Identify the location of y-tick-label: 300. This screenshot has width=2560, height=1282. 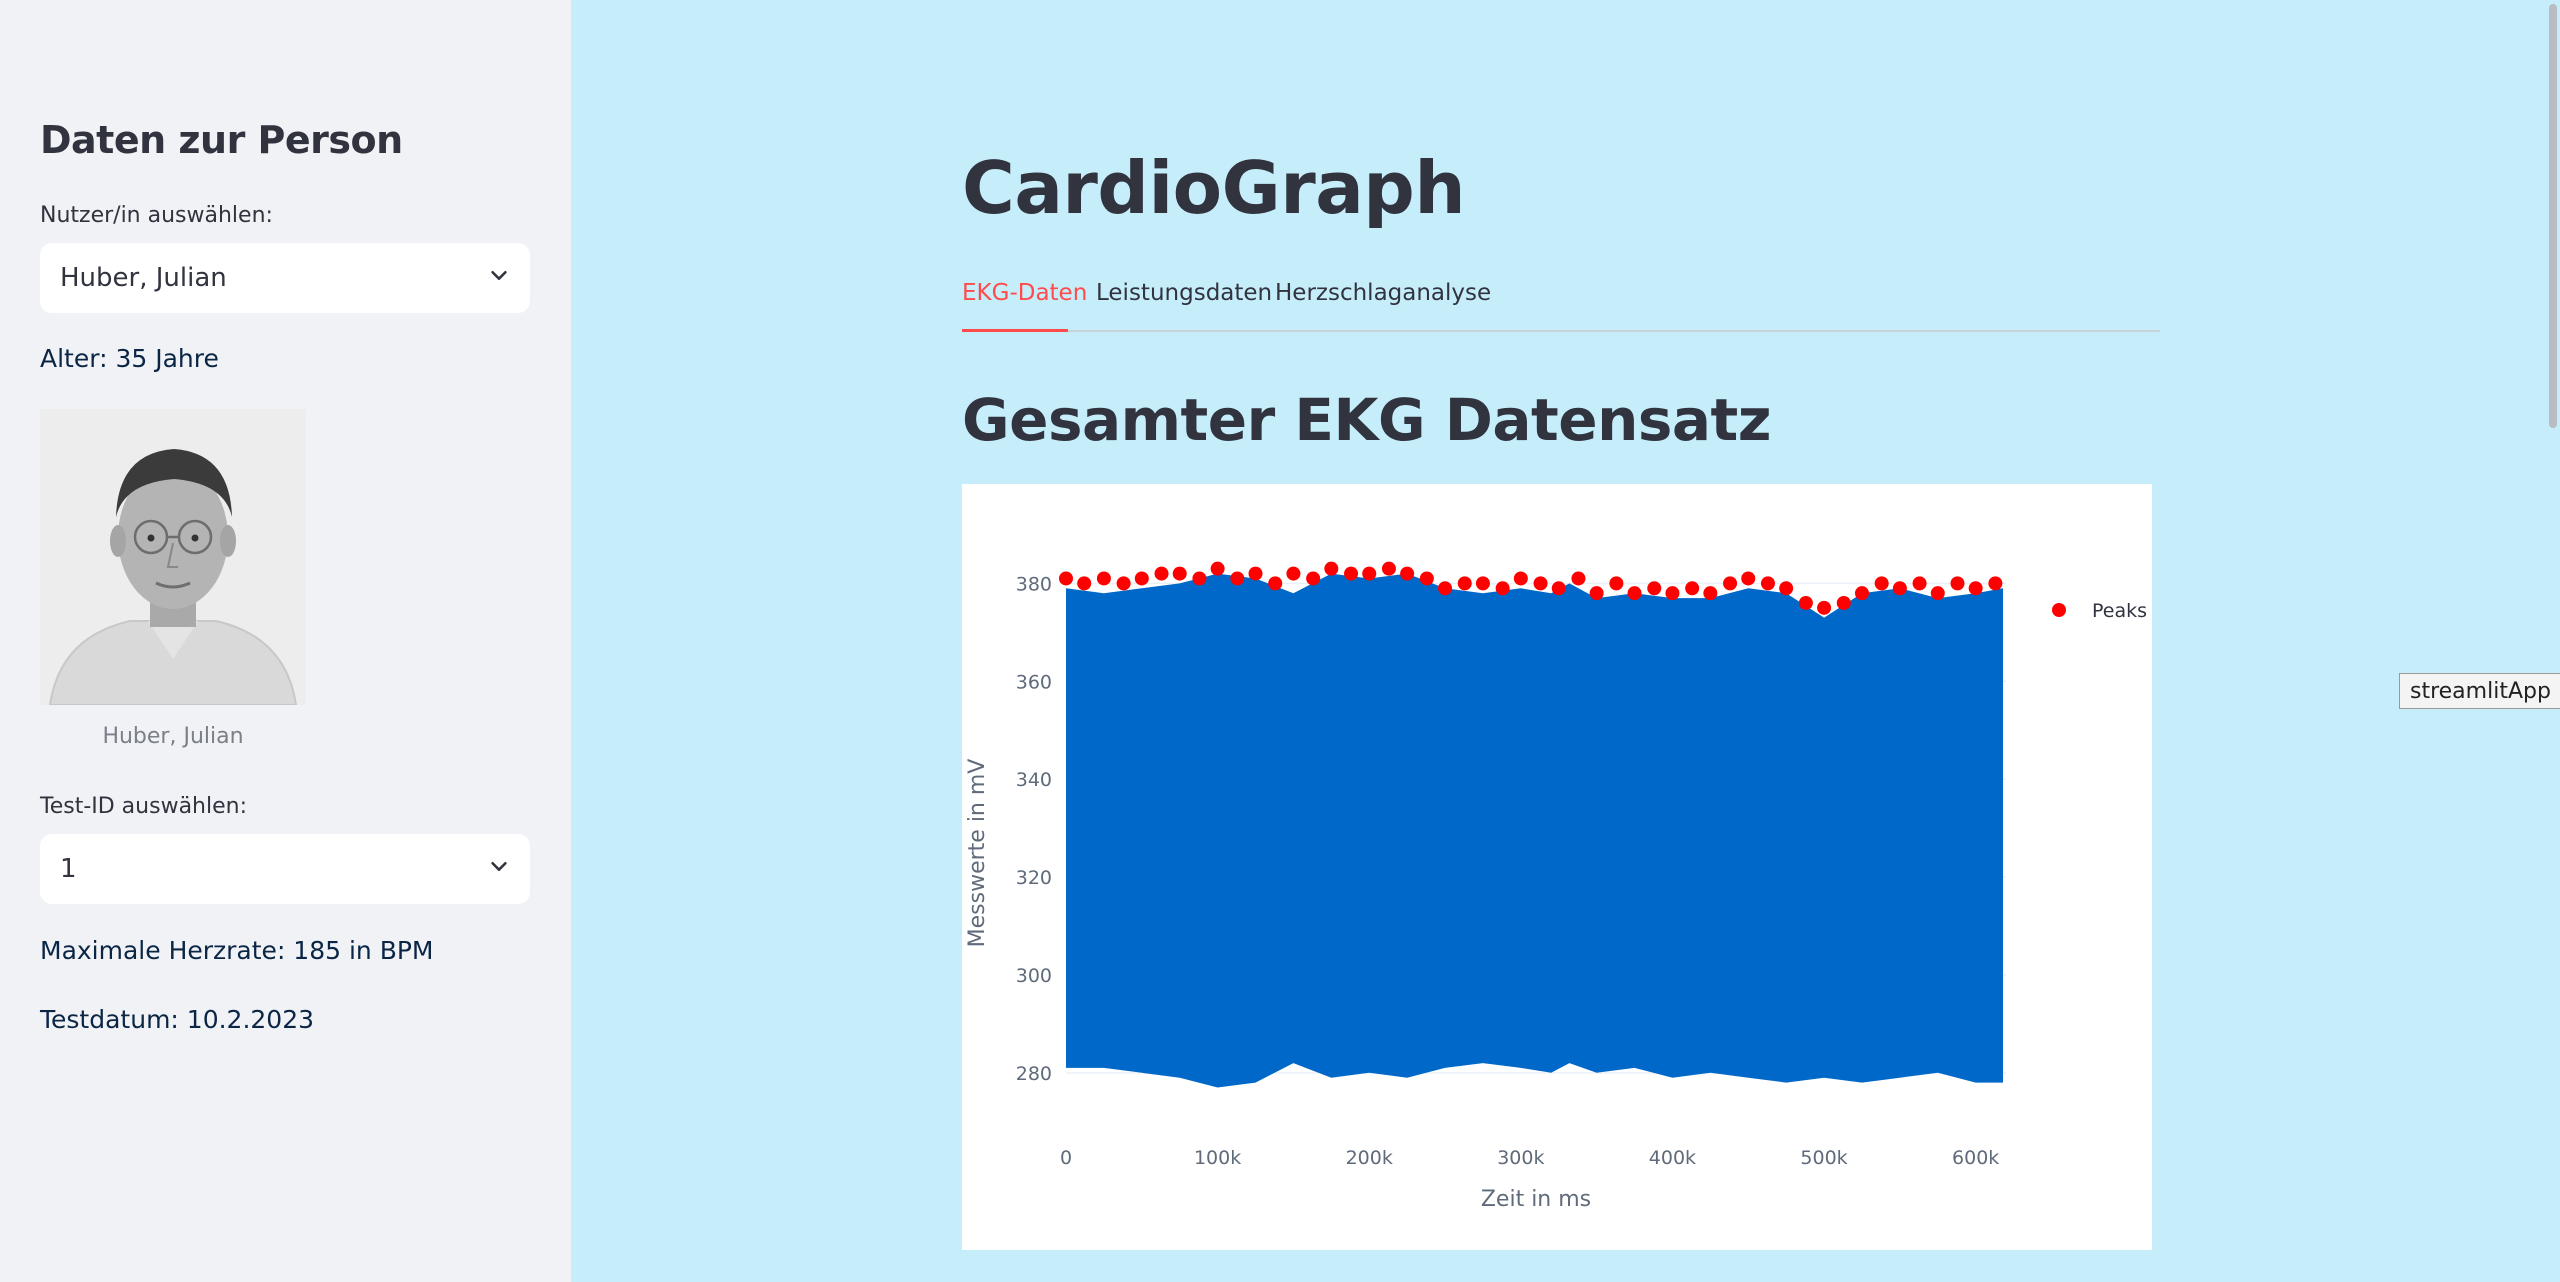
(1034, 976).